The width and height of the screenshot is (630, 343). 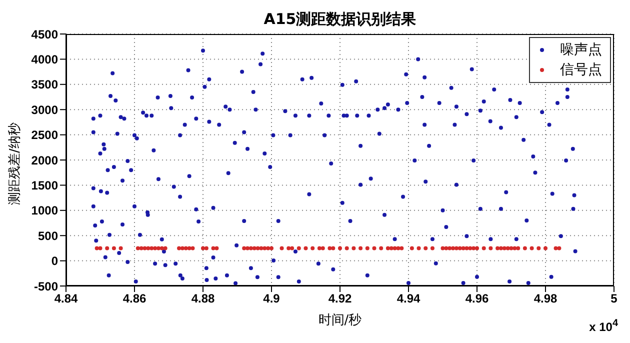 What do you see at coordinates (271, 299) in the screenshot?
I see `x-tick-label: 4.9` at bounding box center [271, 299].